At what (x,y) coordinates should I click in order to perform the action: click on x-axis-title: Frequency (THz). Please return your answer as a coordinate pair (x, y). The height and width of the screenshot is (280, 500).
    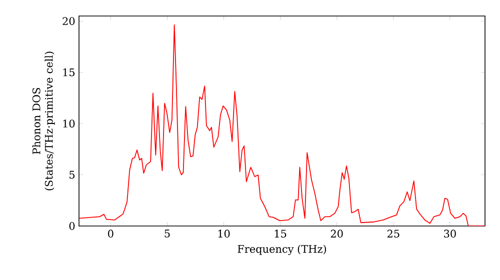
    Looking at the image, I should click on (282, 250).